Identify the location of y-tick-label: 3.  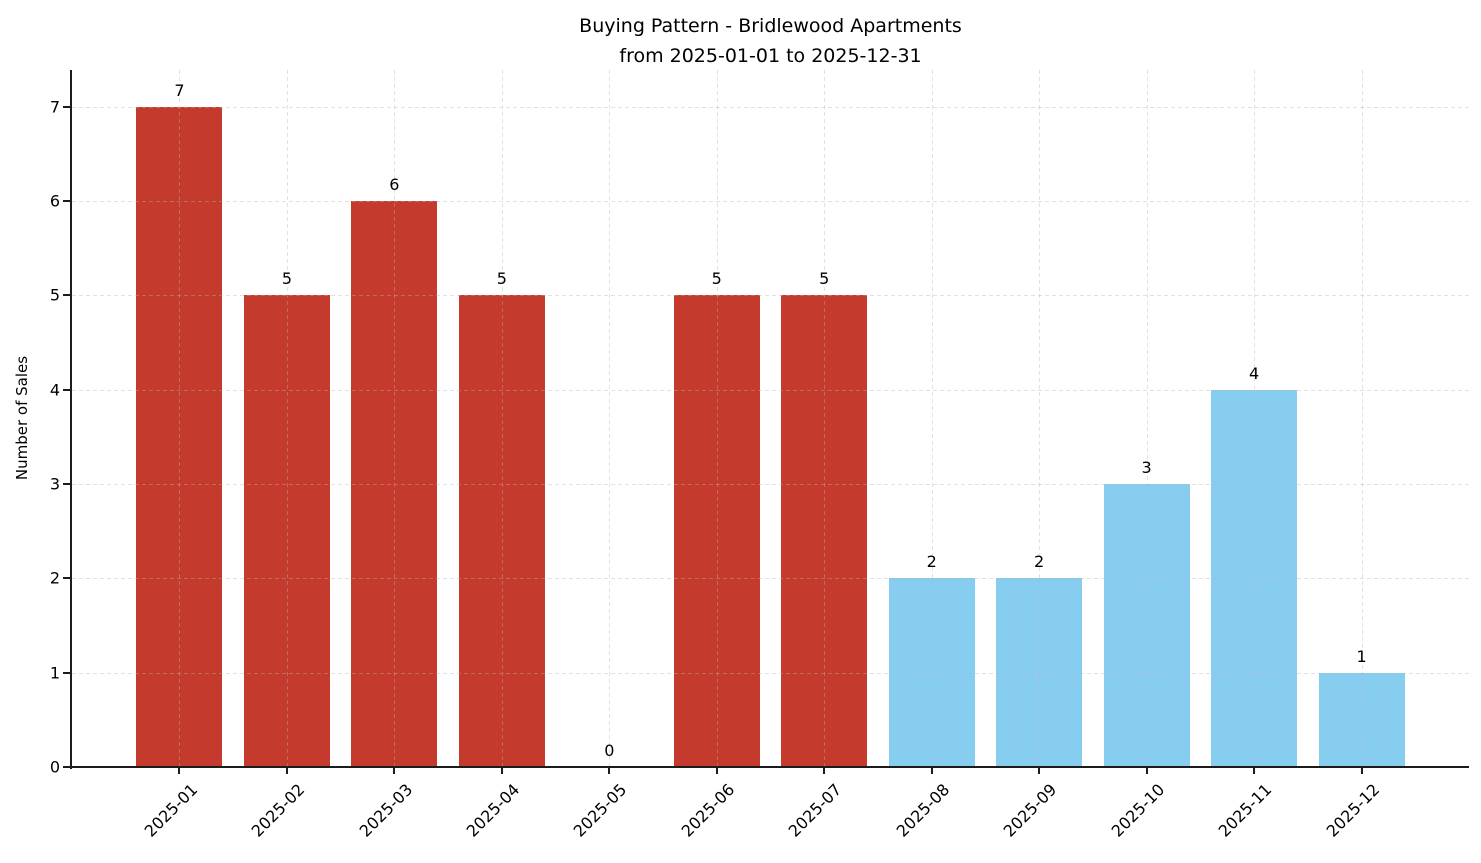
(54, 484).